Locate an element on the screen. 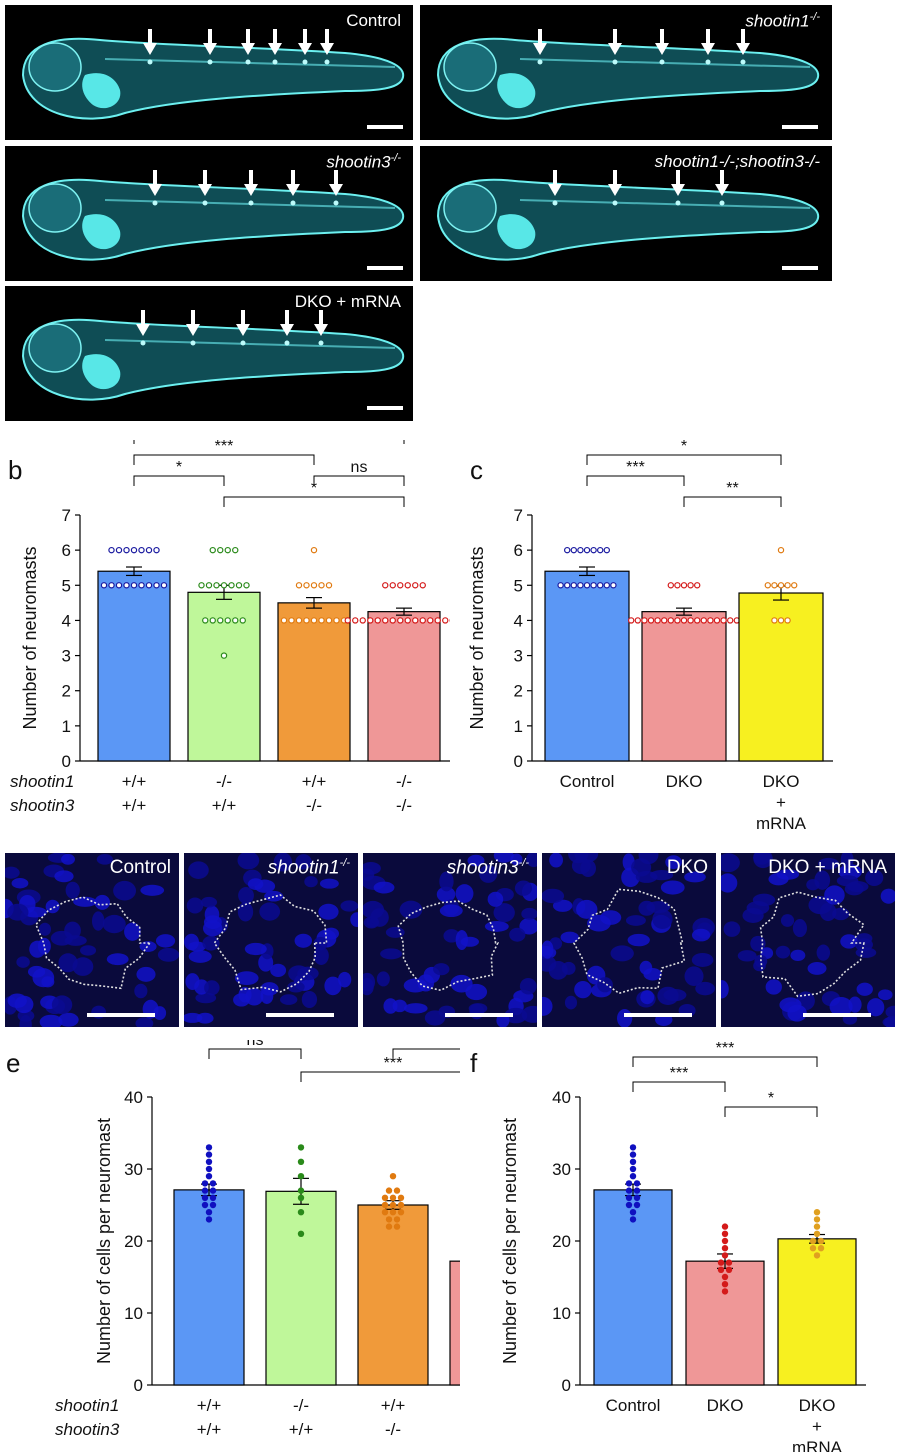 The width and height of the screenshot is (900, 1452). category-label: DKO is located at coordinates (725, 1405).